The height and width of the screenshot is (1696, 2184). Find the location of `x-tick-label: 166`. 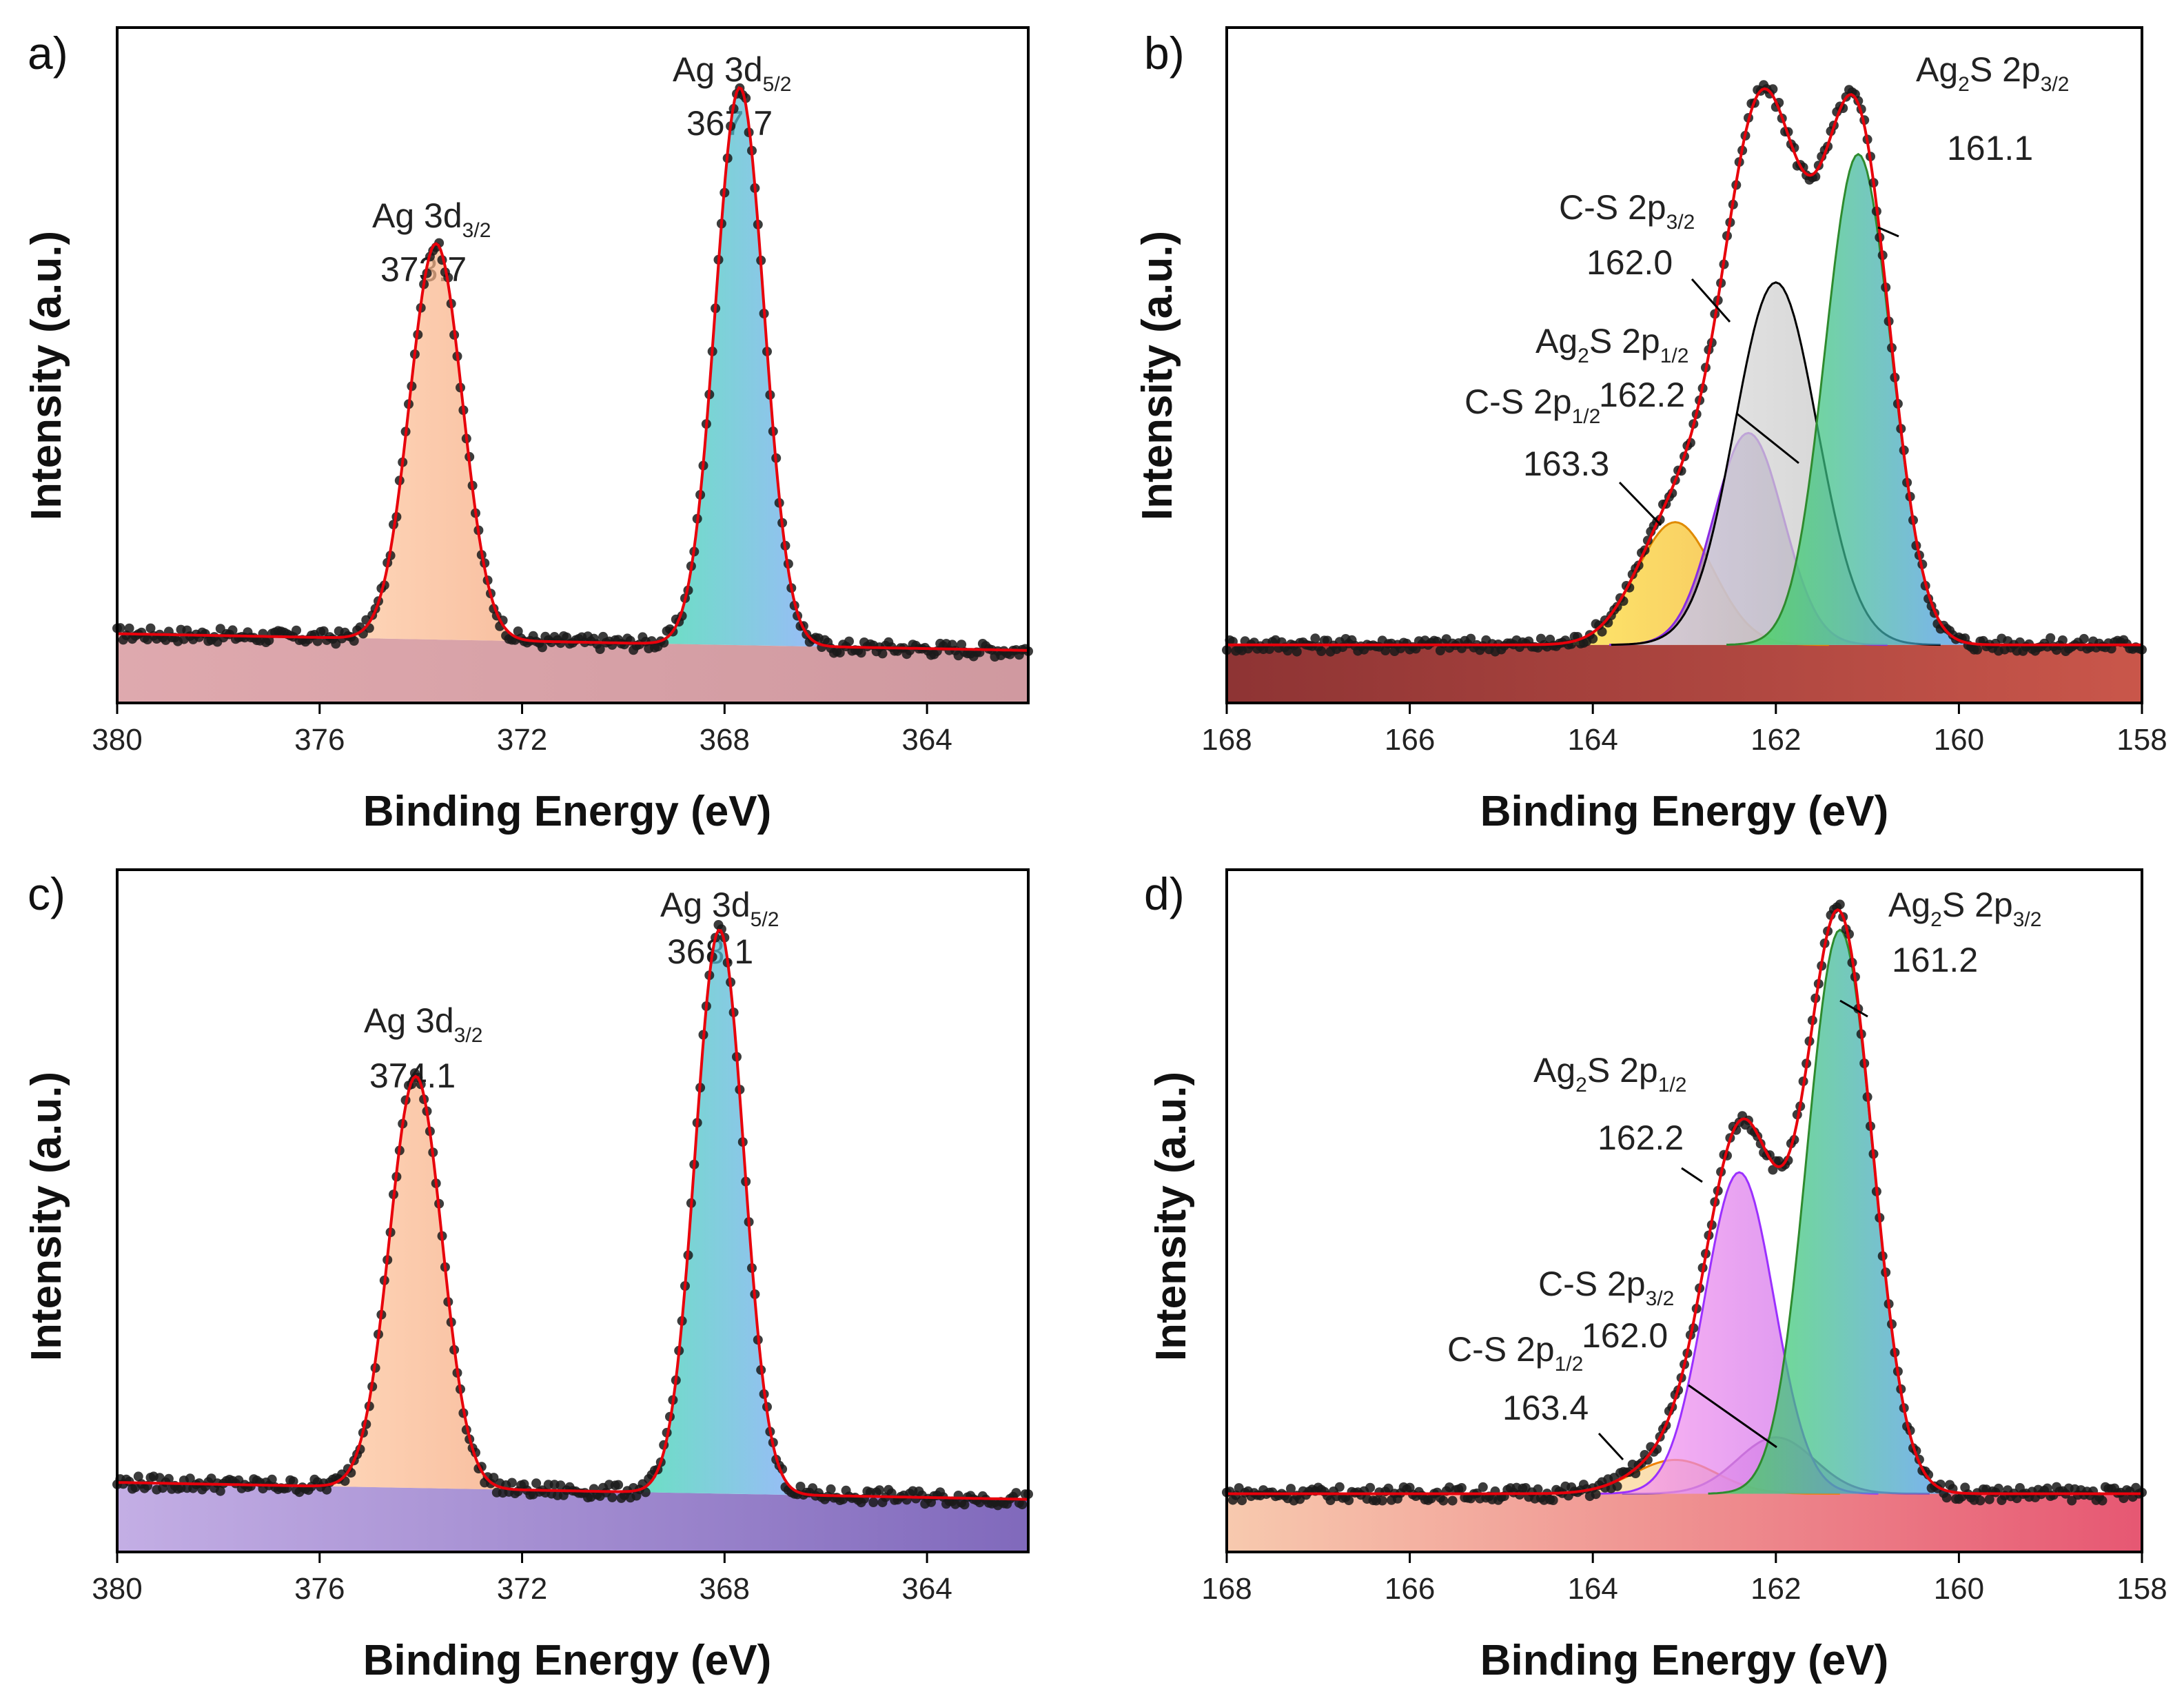

x-tick-label: 166 is located at coordinates (1410, 740).